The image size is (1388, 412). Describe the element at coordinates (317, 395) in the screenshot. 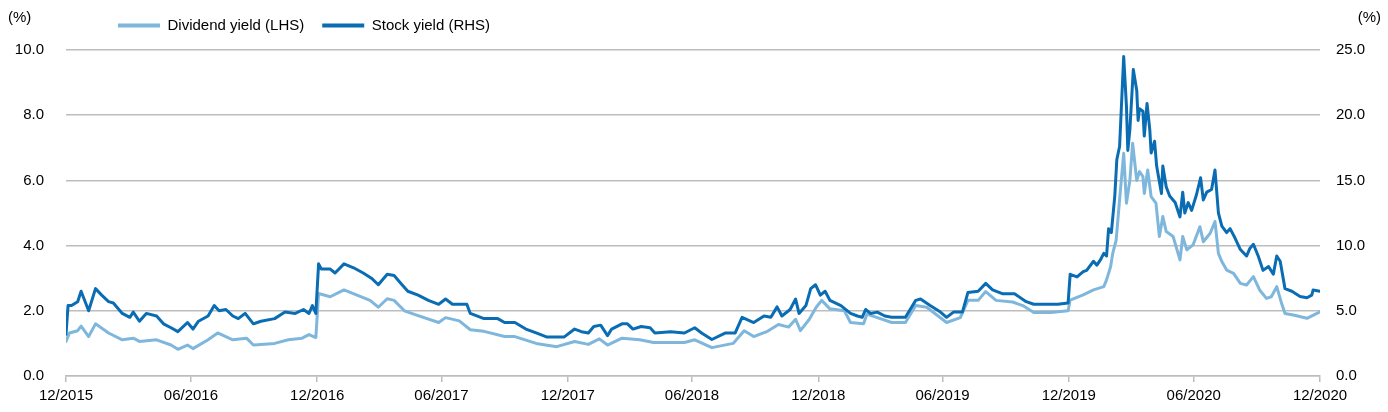

I see `x-tick-label: 12/2016` at that location.